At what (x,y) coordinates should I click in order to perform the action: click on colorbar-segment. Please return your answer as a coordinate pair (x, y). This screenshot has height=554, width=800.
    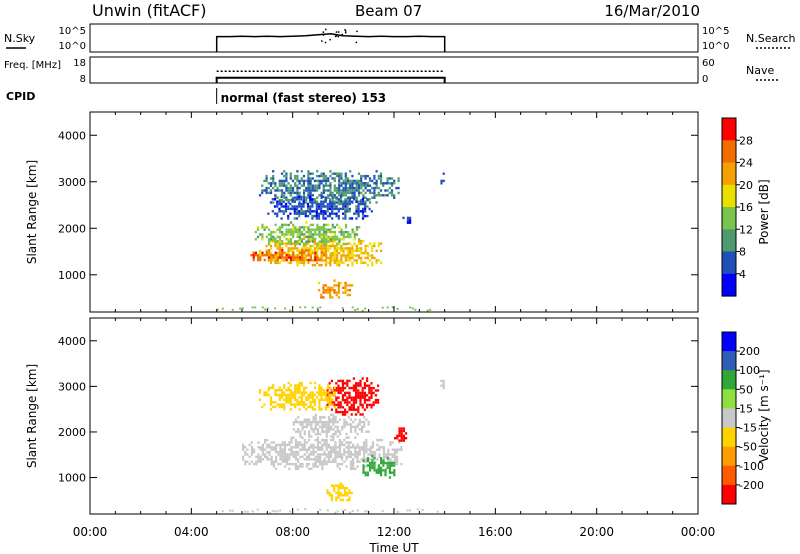
    Looking at the image, I should click on (729, 399).